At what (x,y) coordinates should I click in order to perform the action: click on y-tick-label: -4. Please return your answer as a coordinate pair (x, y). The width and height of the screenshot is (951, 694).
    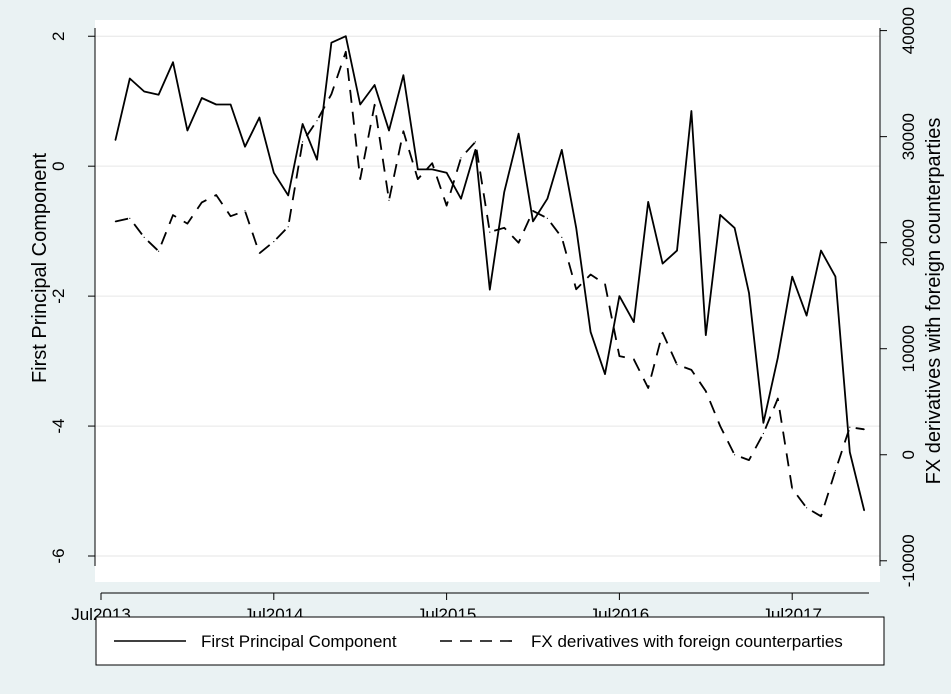
    Looking at the image, I should click on (58, 426).